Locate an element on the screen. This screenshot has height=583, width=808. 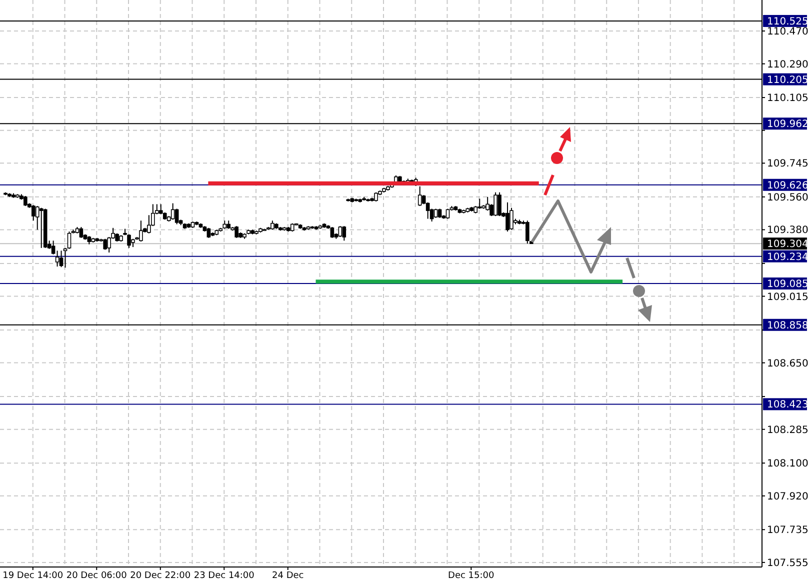
ref-line-label: 108.858 is located at coordinates (787, 326).